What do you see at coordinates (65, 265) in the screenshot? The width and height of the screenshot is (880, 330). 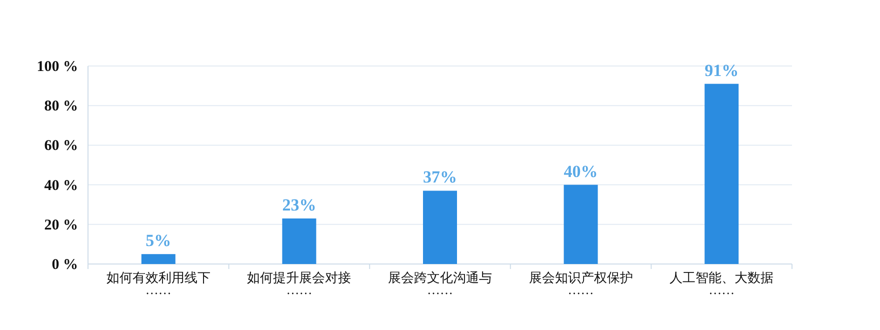 I see `y-tick-label: 0 %` at bounding box center [65, 265].